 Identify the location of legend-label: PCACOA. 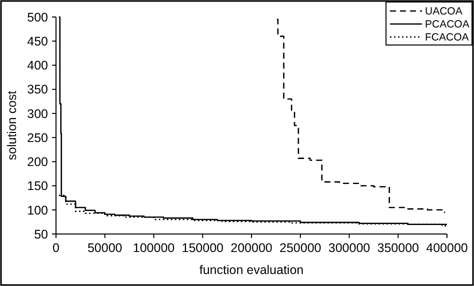
(447, 24).